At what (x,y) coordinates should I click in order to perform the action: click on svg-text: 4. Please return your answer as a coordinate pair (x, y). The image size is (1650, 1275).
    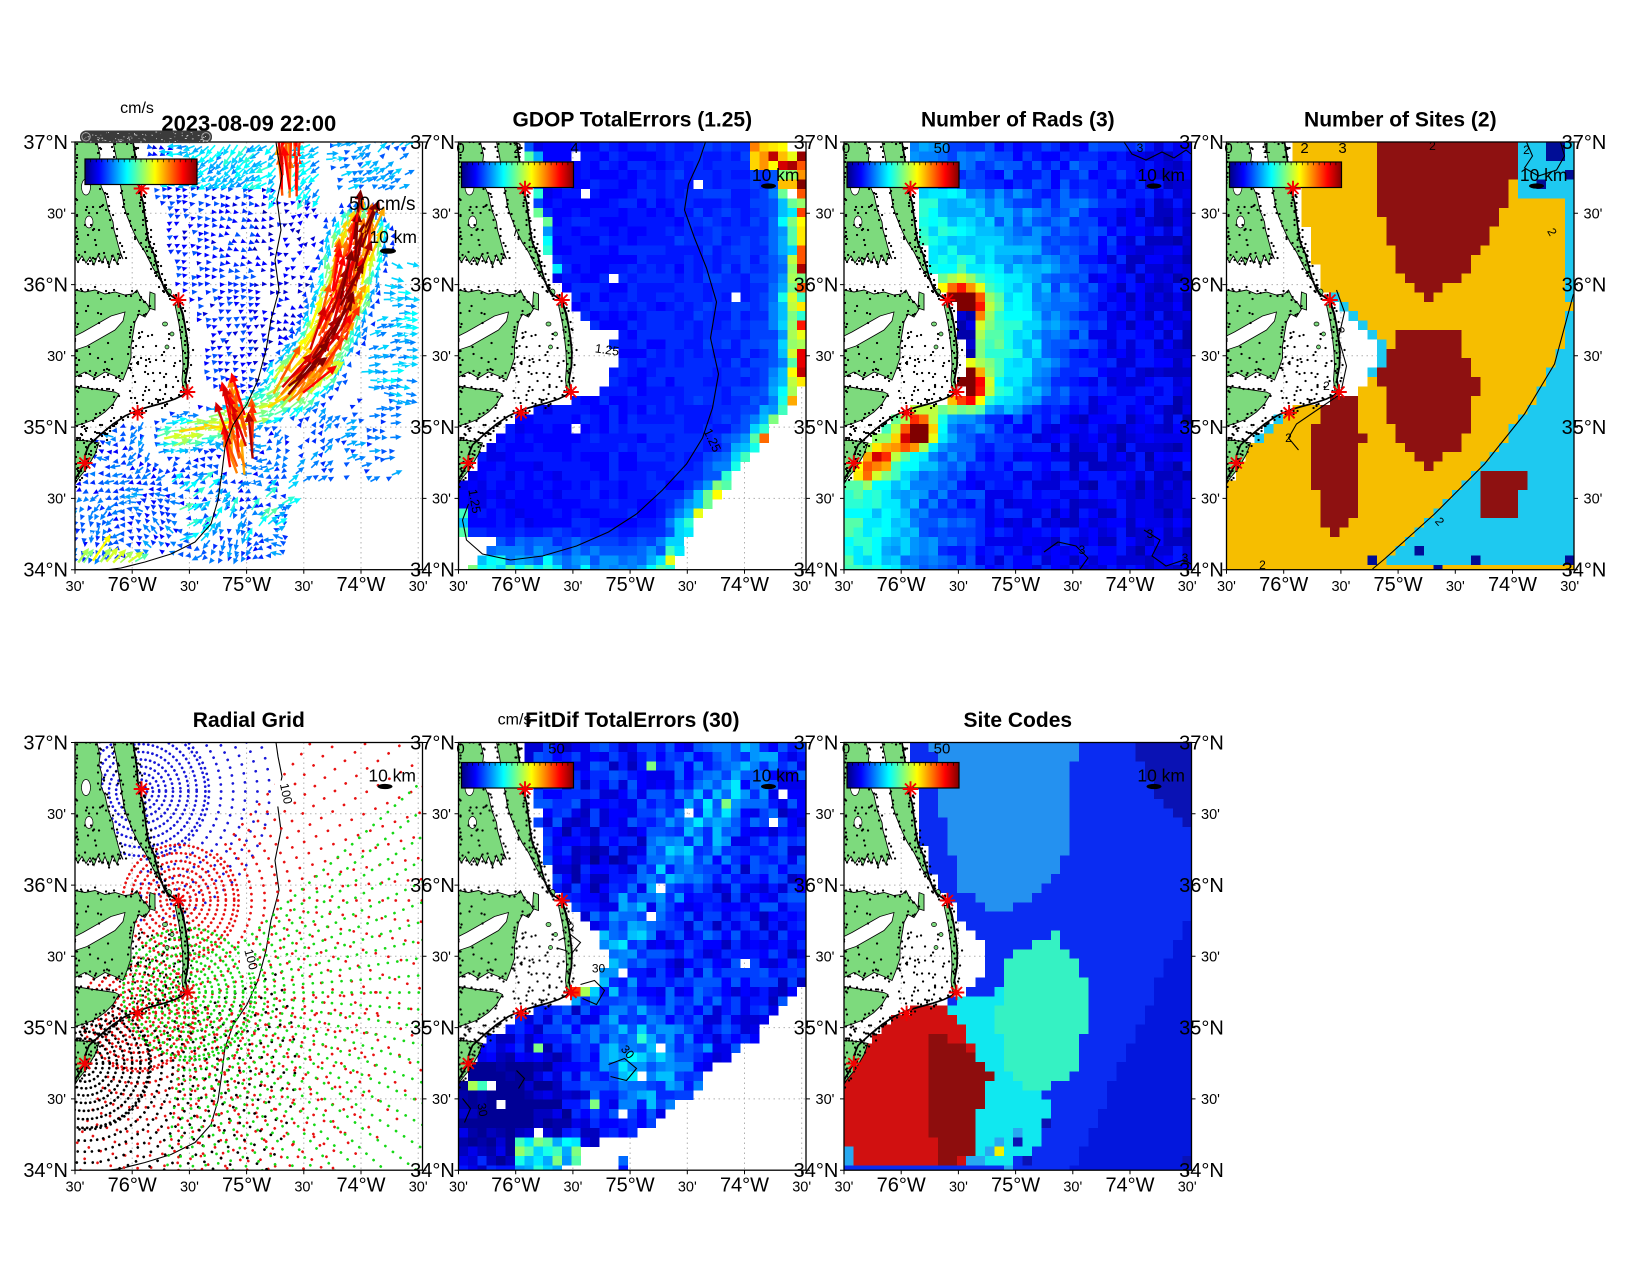
    Looking at the image, I should click on (574, 148).